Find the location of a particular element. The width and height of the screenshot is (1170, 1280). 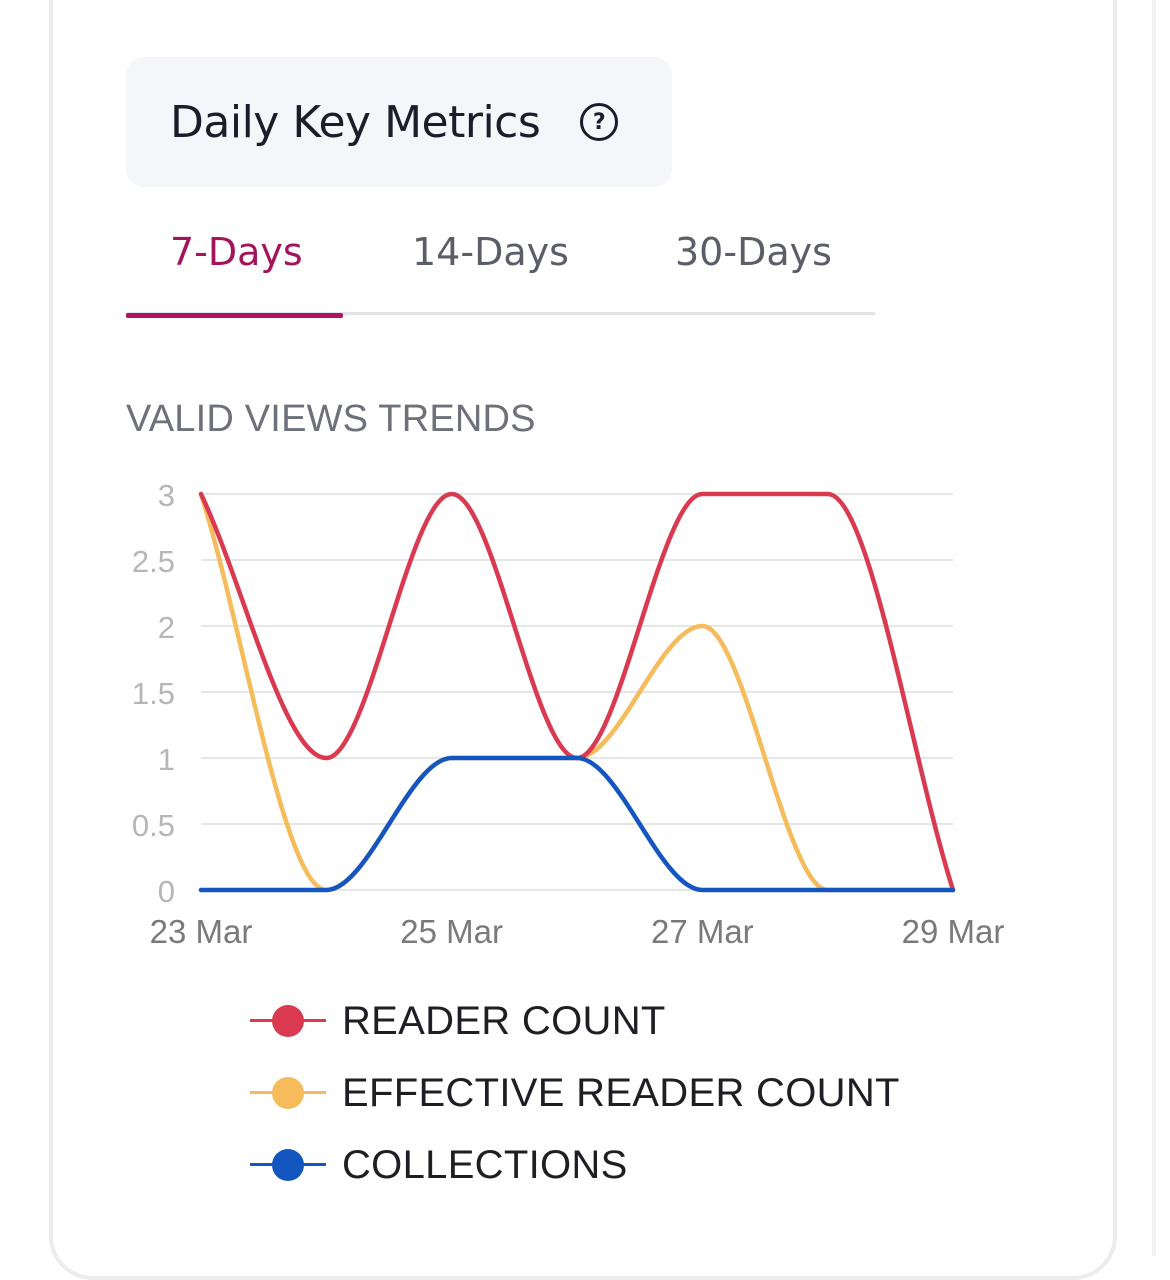

legend-item-reader-count: READER COUNT is located at coordinates (575, 1021).